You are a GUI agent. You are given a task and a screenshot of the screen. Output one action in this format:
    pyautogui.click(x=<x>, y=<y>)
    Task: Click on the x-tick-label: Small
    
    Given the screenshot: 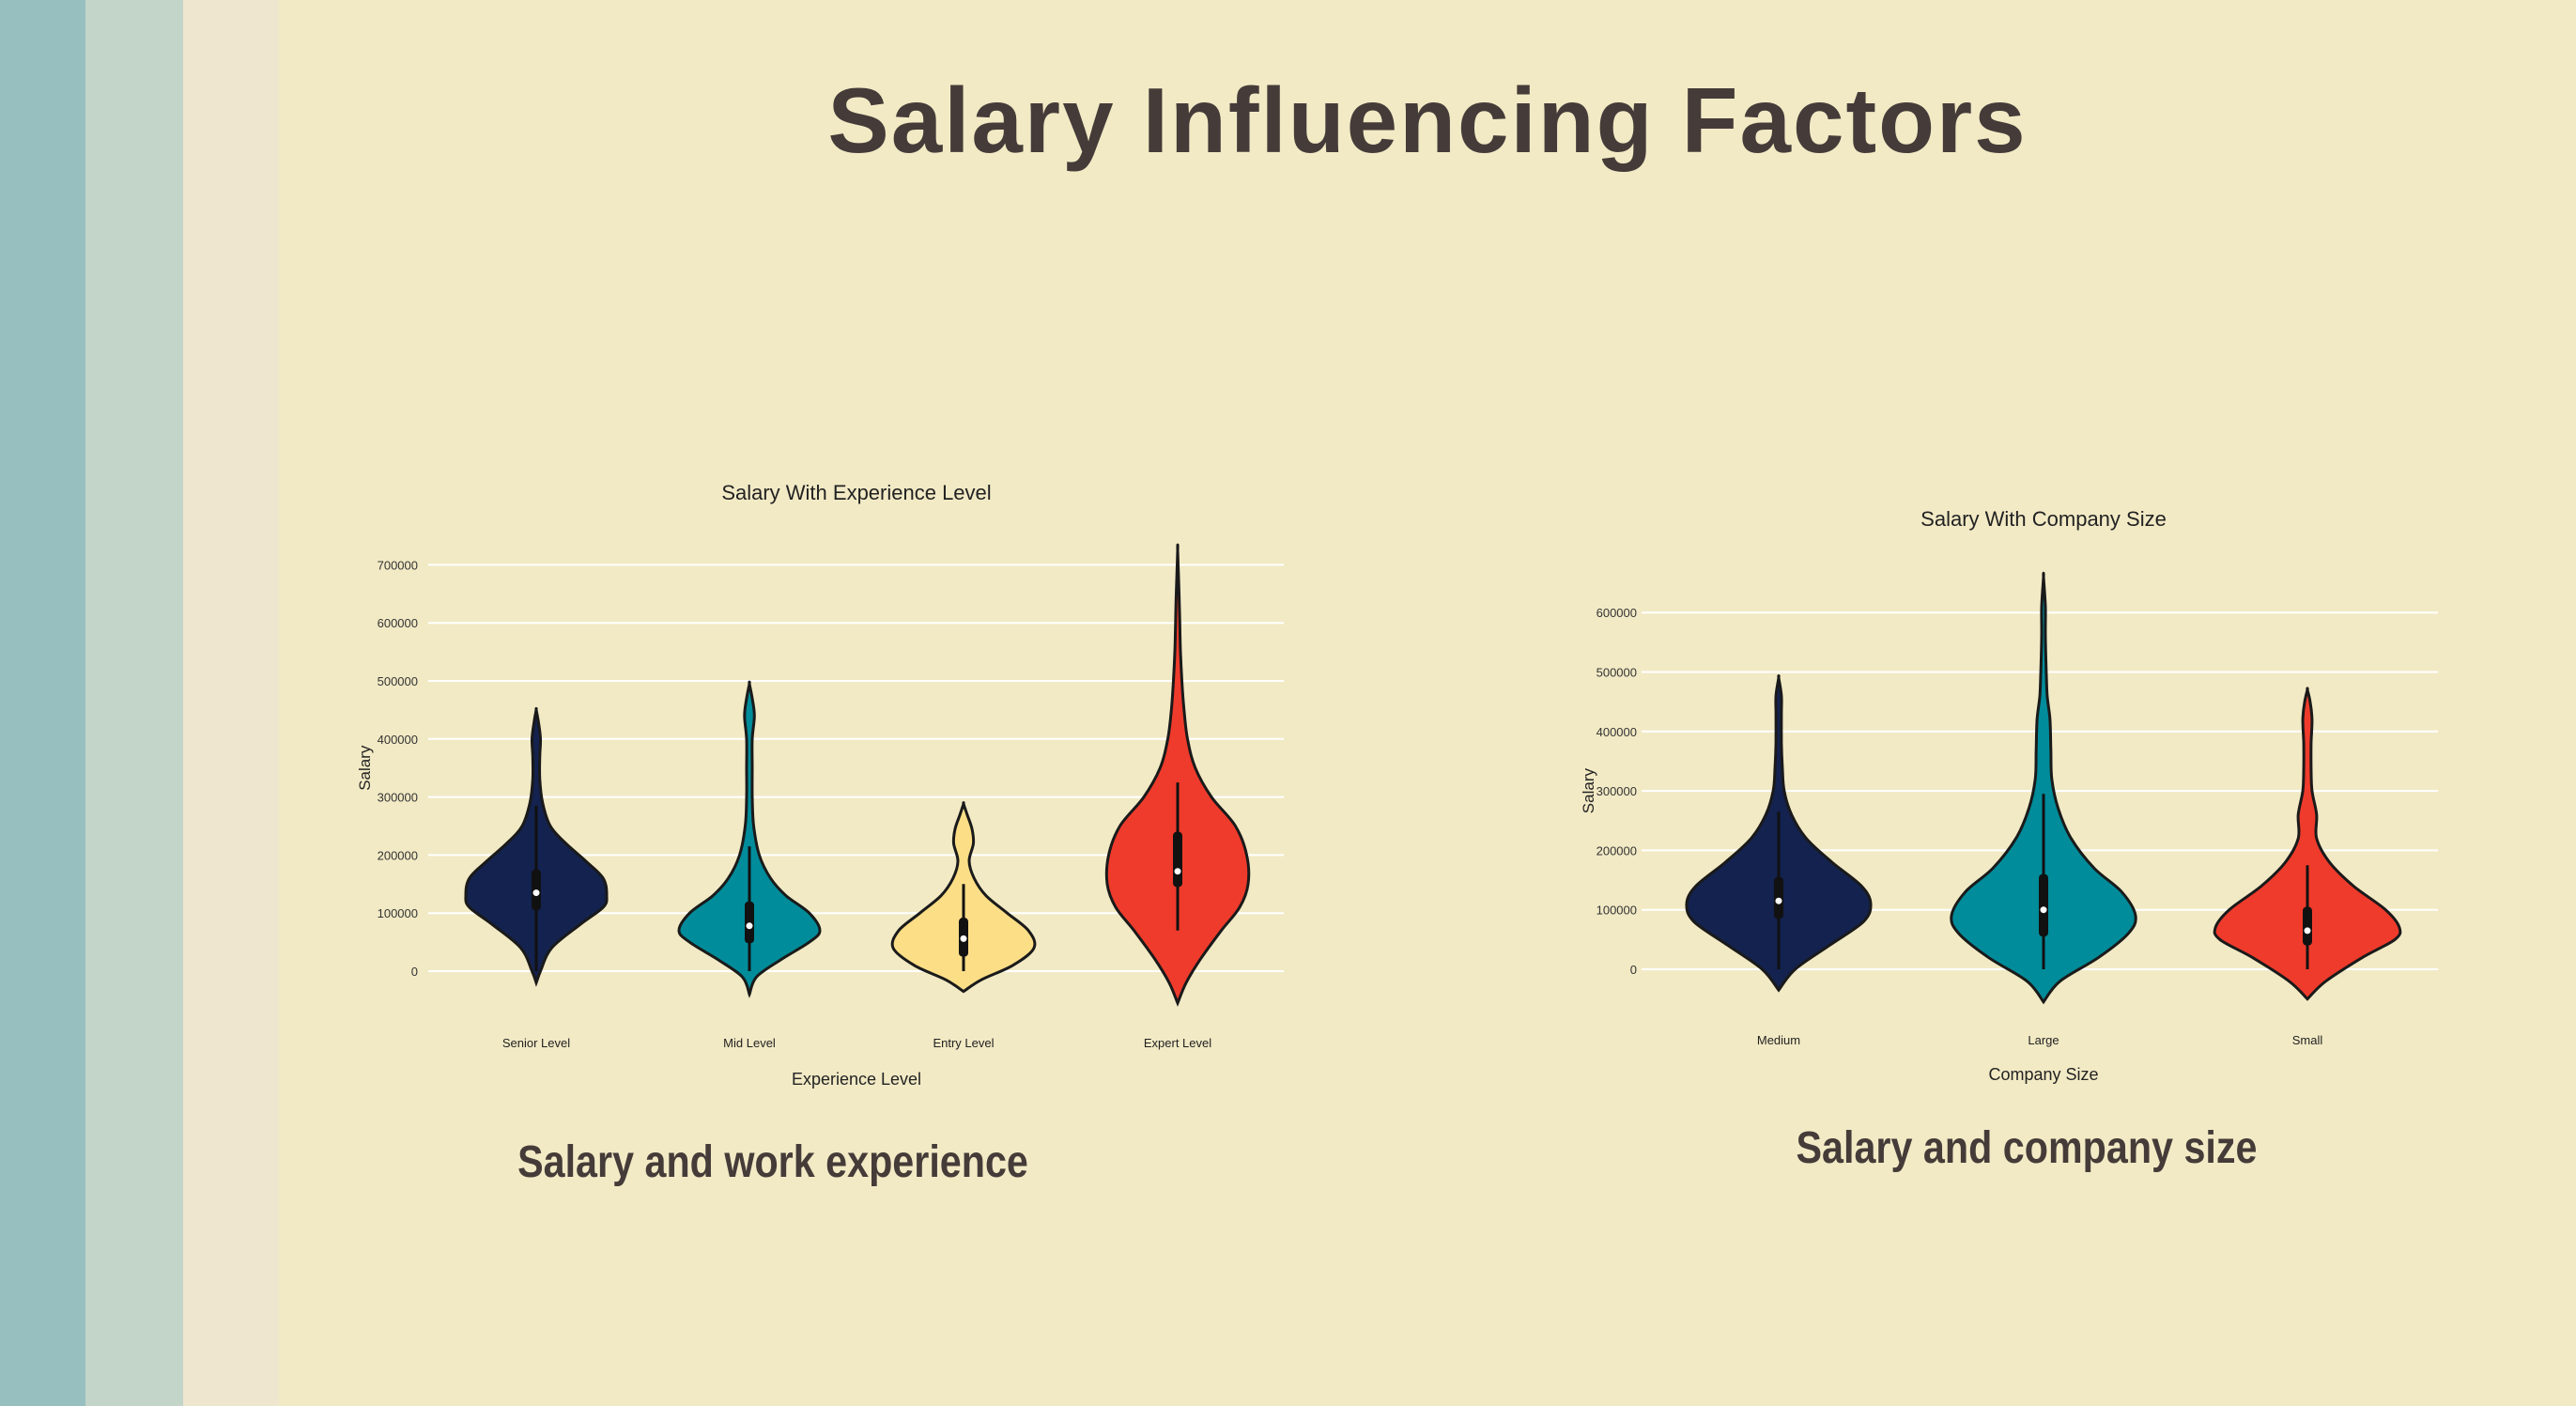 What is the action you would take?
    pyautogui.click(x=2307, y=1040)
    